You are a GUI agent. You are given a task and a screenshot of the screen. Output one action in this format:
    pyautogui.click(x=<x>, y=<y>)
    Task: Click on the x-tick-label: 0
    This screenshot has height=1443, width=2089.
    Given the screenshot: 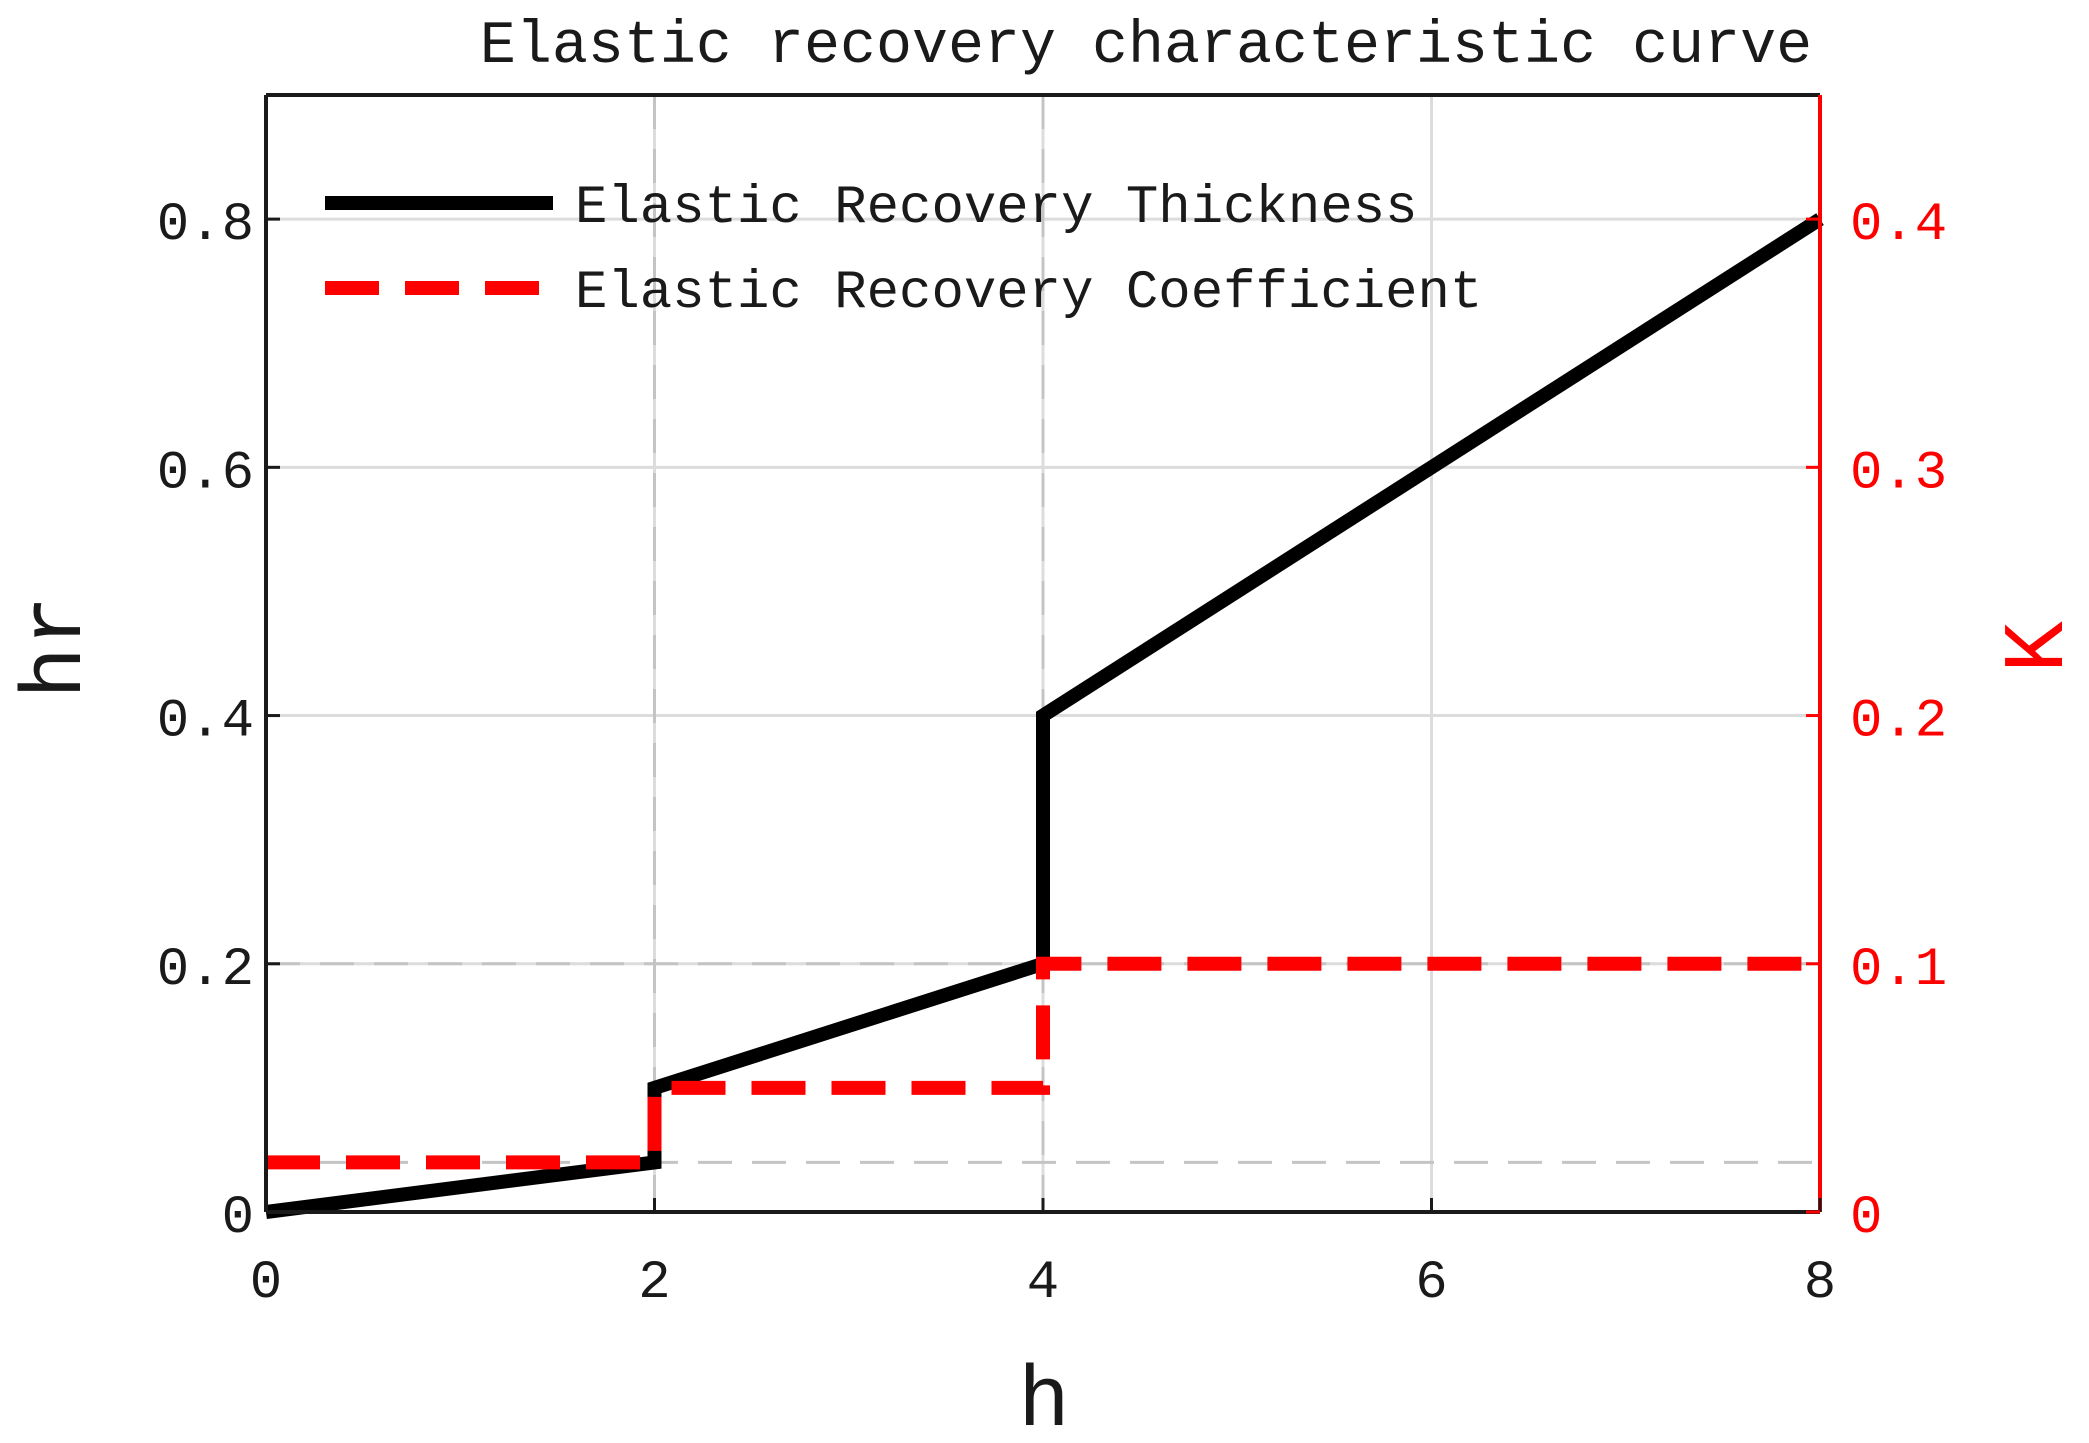 What is the action you would take?
    pyautogui.click(x=266, y=1283)
    